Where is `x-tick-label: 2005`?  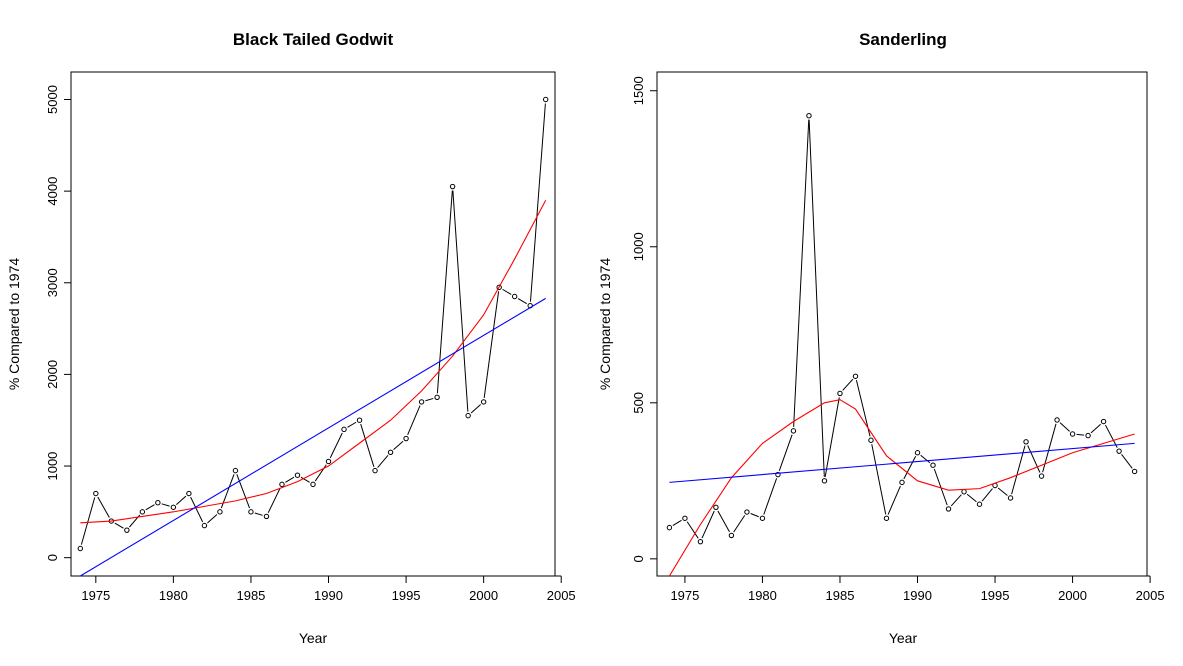
x-tick-label: 2005 is located at coordinates (1150, 595).